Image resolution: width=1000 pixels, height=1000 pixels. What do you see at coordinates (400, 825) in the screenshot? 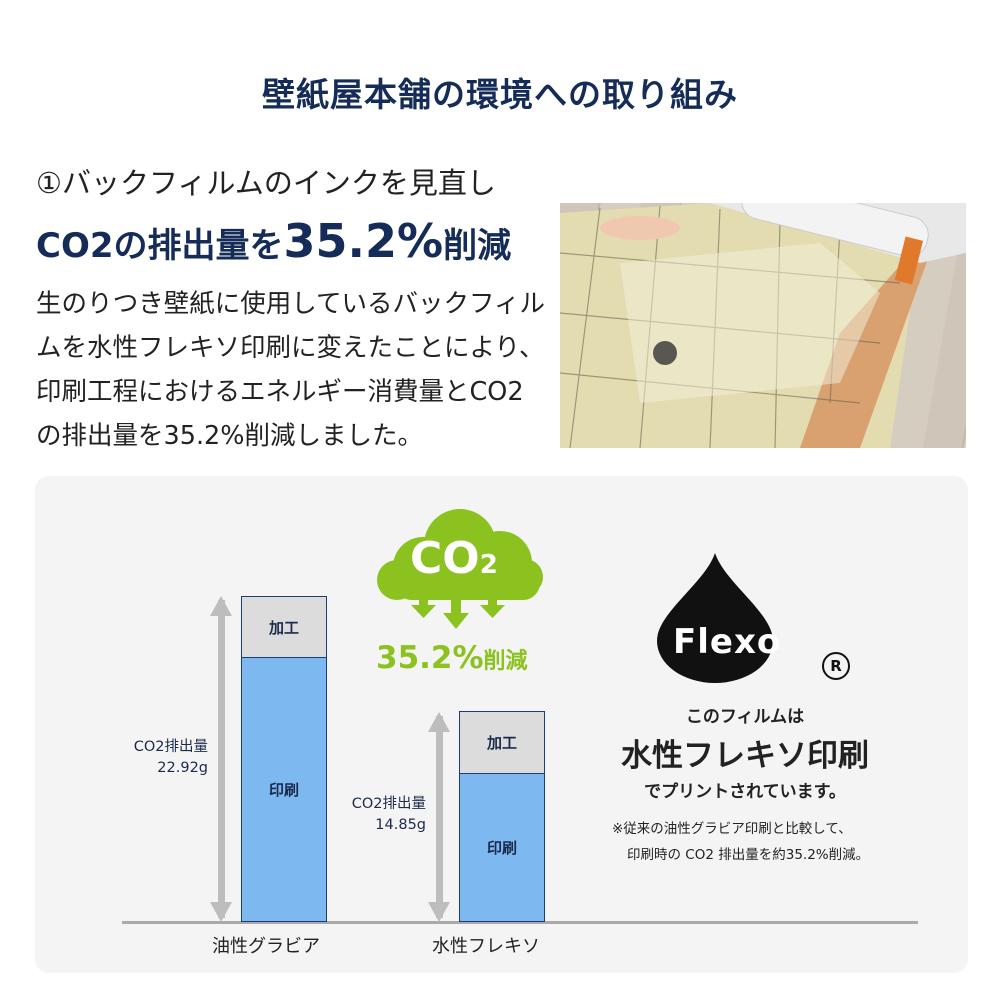
I see `bar-value: 14.85g` at bounding box center [400, 825].